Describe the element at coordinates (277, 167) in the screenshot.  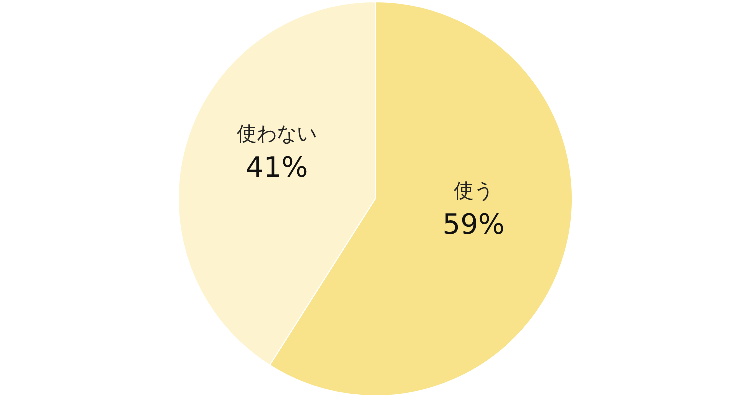
I see `data-label: 41%` at that location.